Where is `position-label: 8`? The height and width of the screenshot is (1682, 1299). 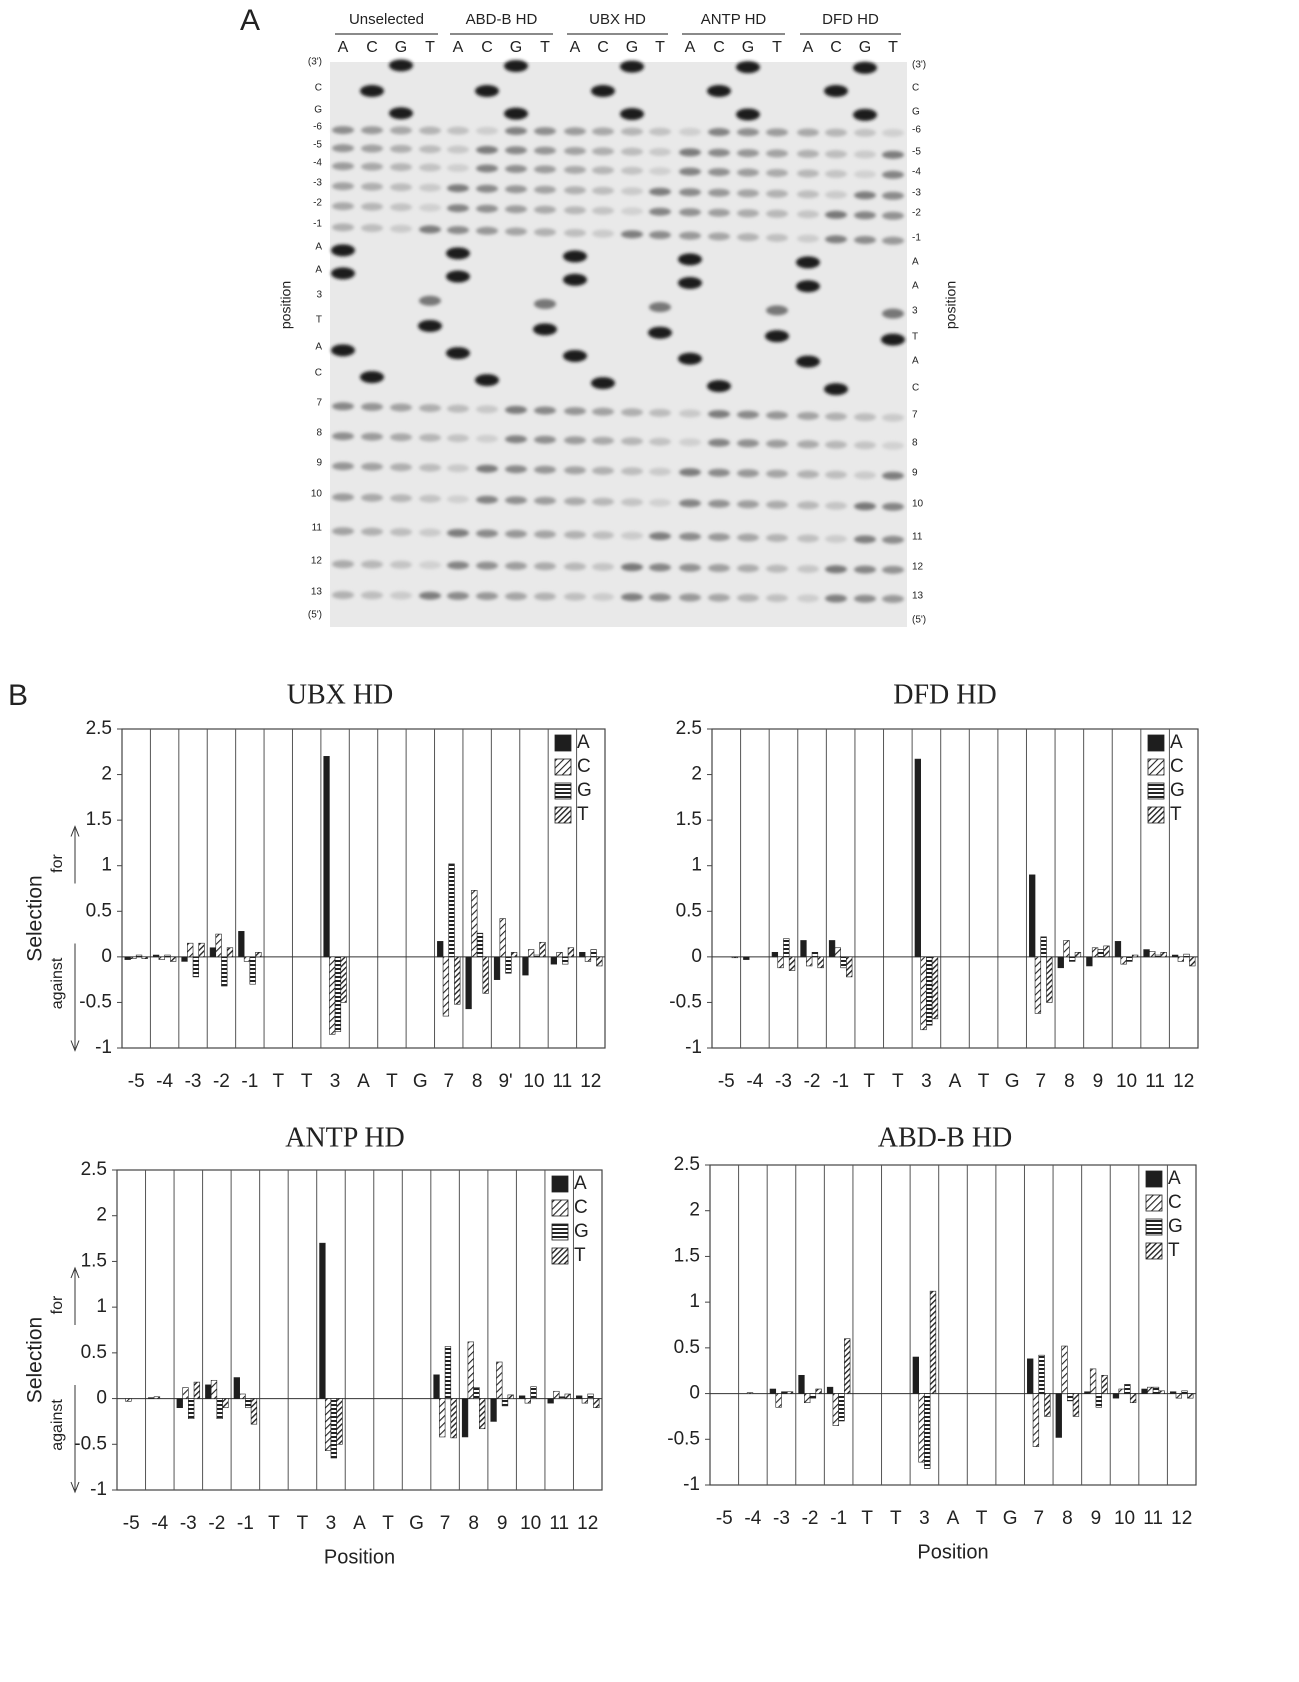
position-label: 8 is located at coordinates (915, 443).